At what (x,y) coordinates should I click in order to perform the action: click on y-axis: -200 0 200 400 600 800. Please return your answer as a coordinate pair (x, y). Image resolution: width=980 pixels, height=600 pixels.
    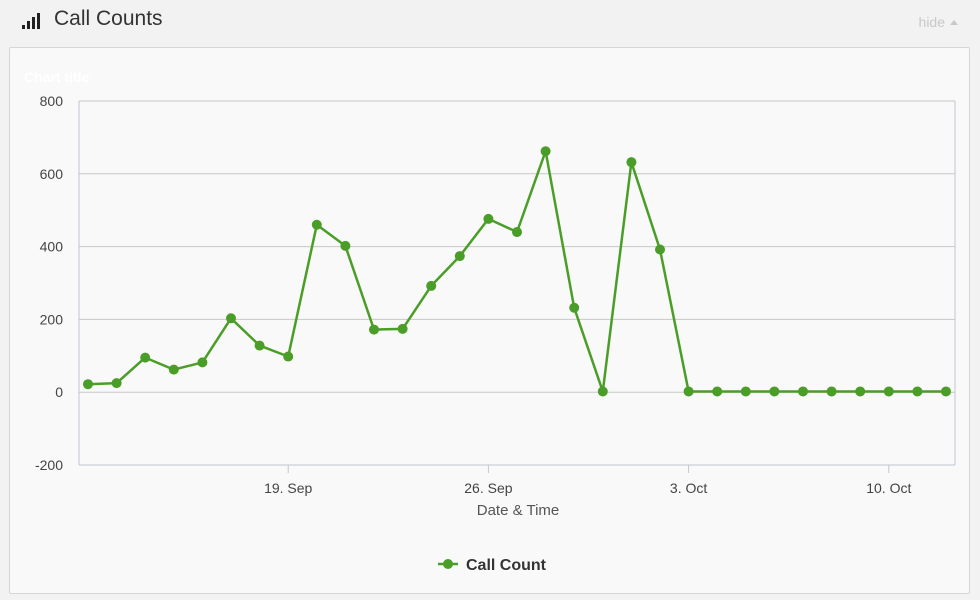
    Looking at the image, I should click on (49, 283).